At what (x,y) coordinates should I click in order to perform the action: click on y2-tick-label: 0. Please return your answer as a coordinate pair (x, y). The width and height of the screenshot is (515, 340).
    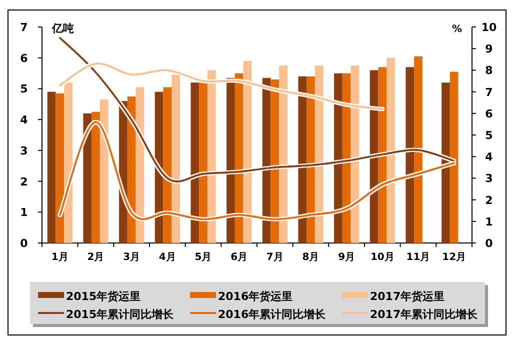
    Looking at the image, I should click on (489, 243).